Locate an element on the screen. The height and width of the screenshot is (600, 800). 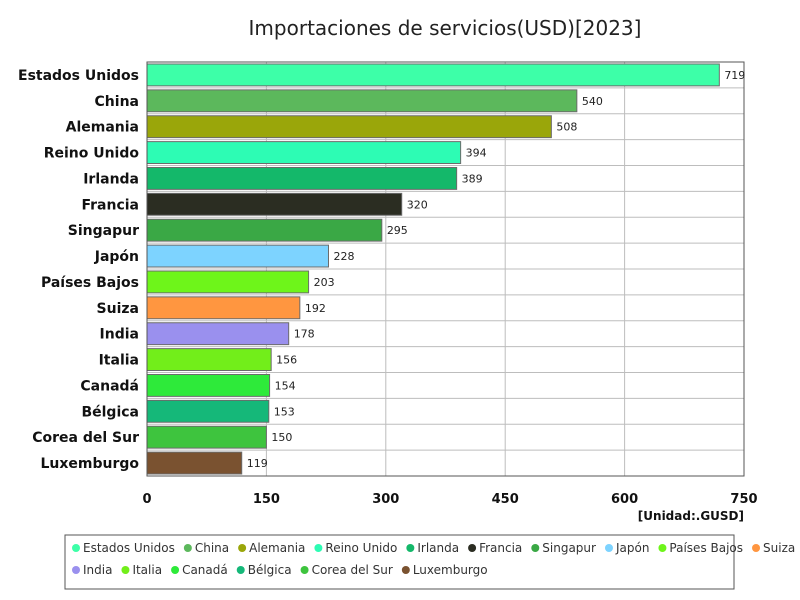
unit-label: [Unidad:.GUSD] is located at coordinates (691, 516).